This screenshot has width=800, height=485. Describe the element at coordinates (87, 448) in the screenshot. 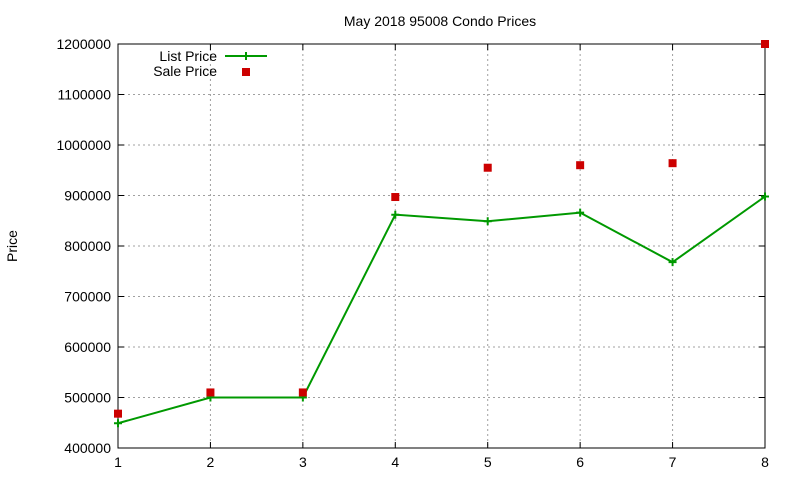

I see `y-tick-label: 400000` at that location.